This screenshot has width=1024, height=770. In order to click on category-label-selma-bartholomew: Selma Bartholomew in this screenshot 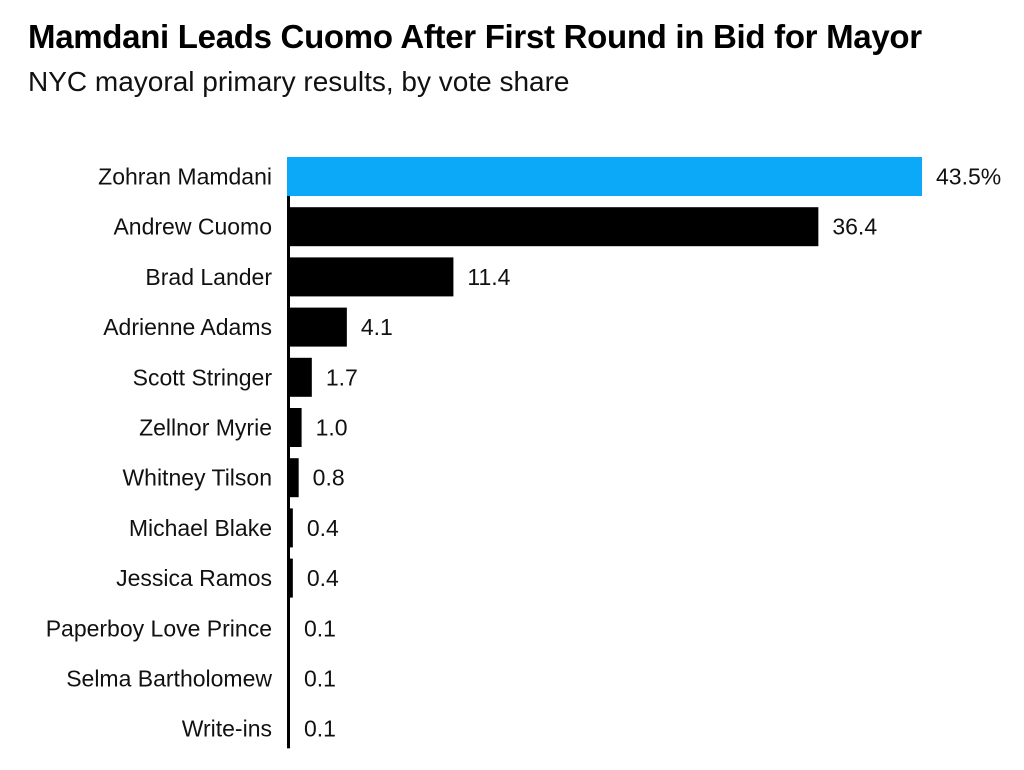, I will do `click(169, 679)`.